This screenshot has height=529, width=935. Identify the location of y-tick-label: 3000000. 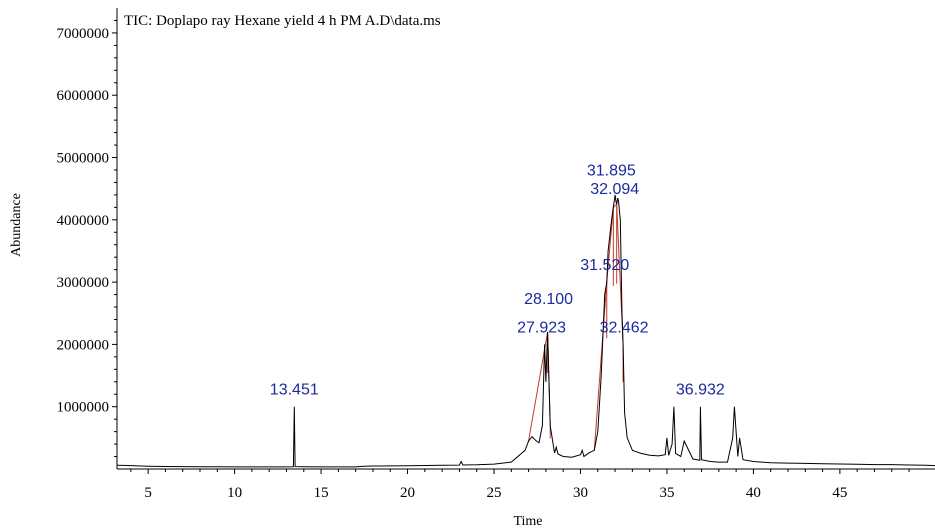
(83, 283).